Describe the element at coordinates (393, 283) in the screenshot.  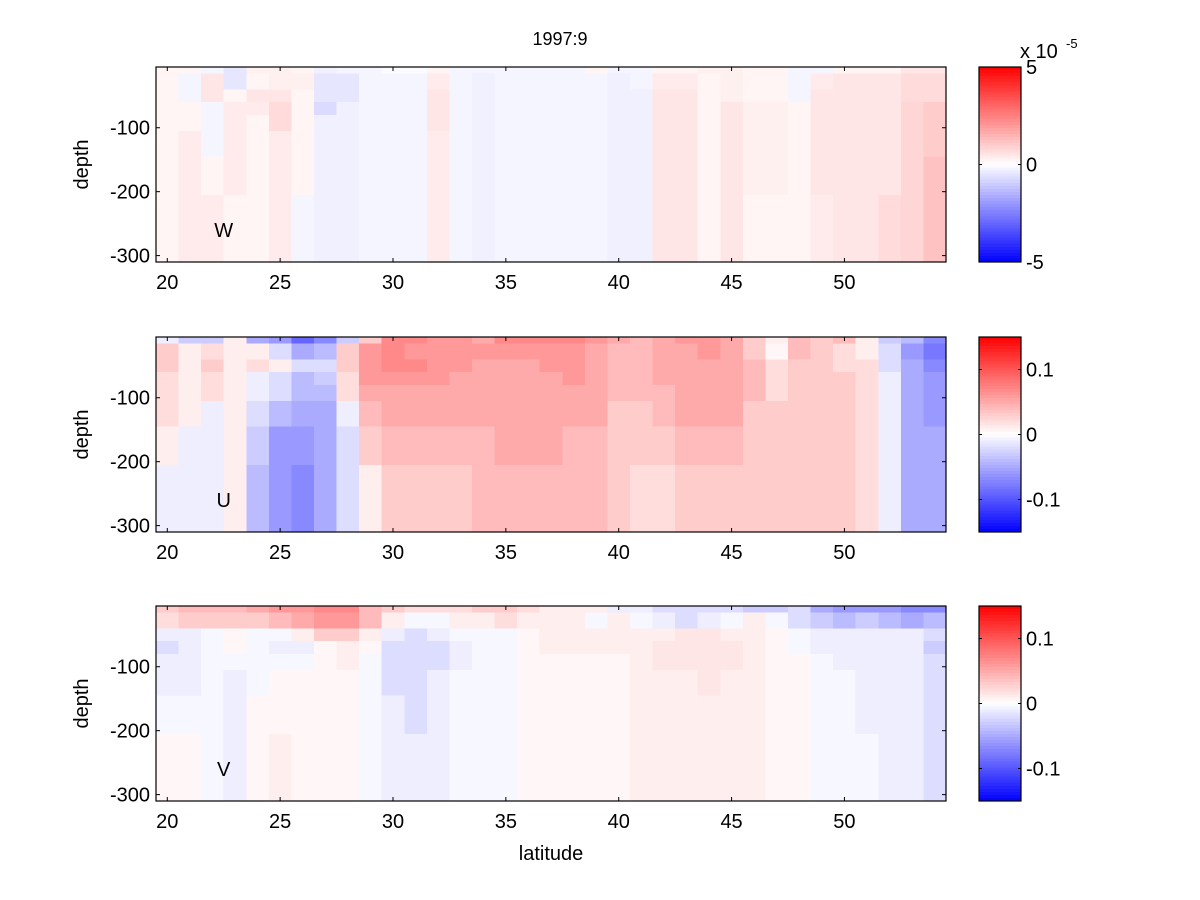
I see `x-tick-label: 30` at that location.